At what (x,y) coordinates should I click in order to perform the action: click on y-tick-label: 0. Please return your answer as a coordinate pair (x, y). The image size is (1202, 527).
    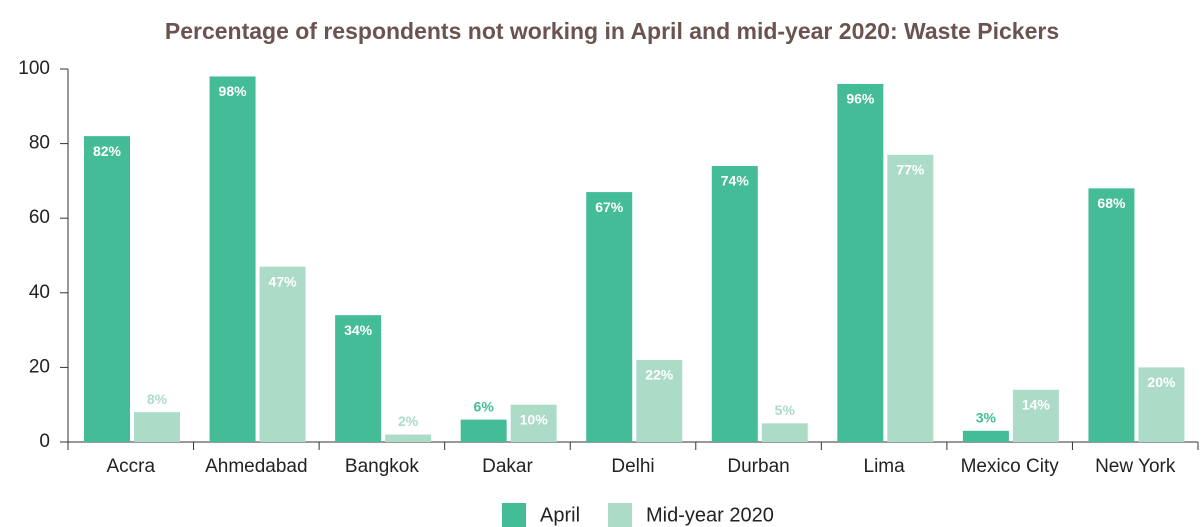
    Looking at the image, I should click on (44, 441).